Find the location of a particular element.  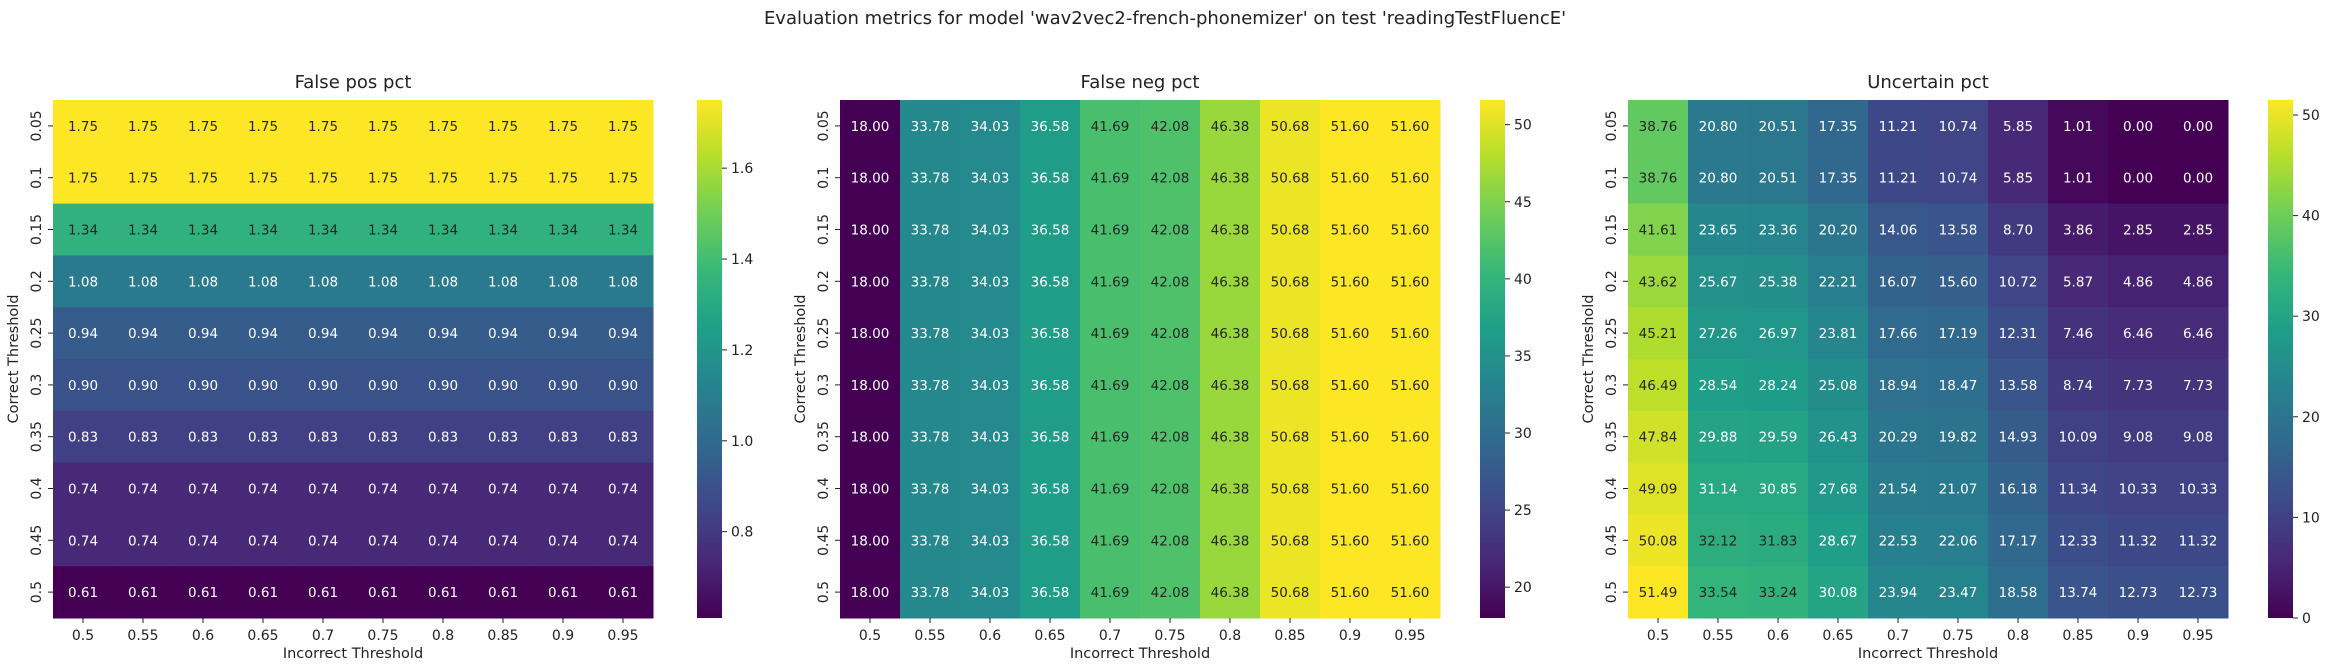

cell-value-label: 1.08 is located at coordinates (623, 282).